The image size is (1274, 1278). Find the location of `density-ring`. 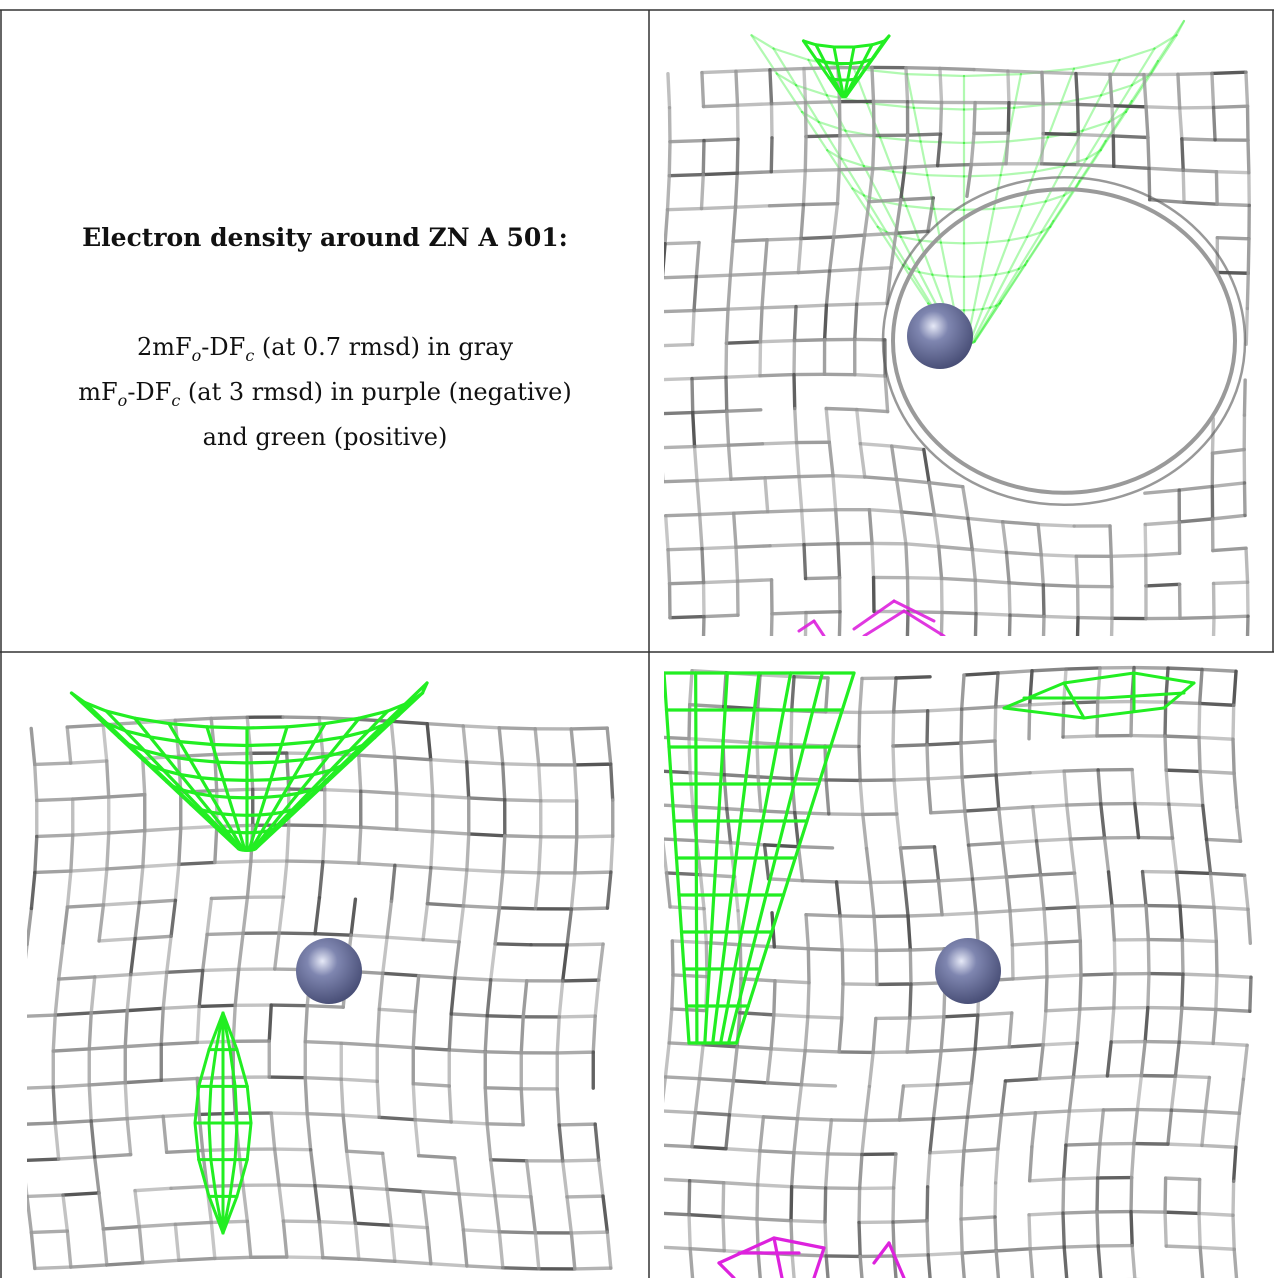

density-ring is located at coordinates (1064, 341).